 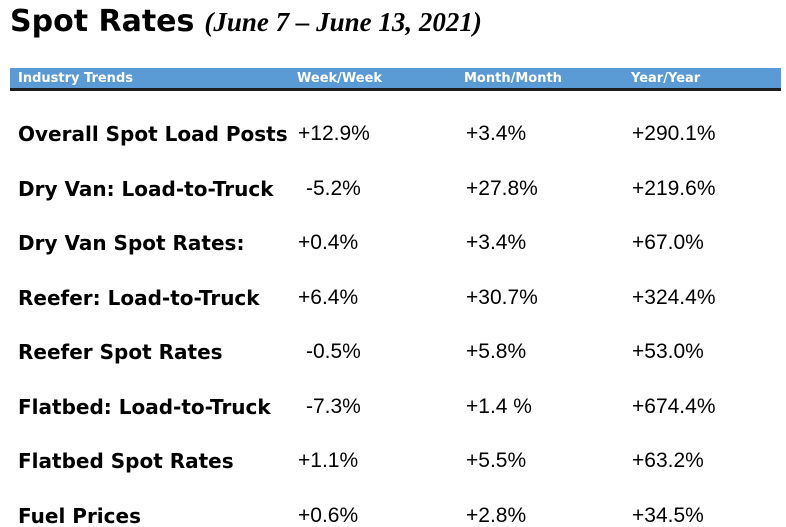 I want to click on row-label: Fuel Prices, so click(x=79, y=515).